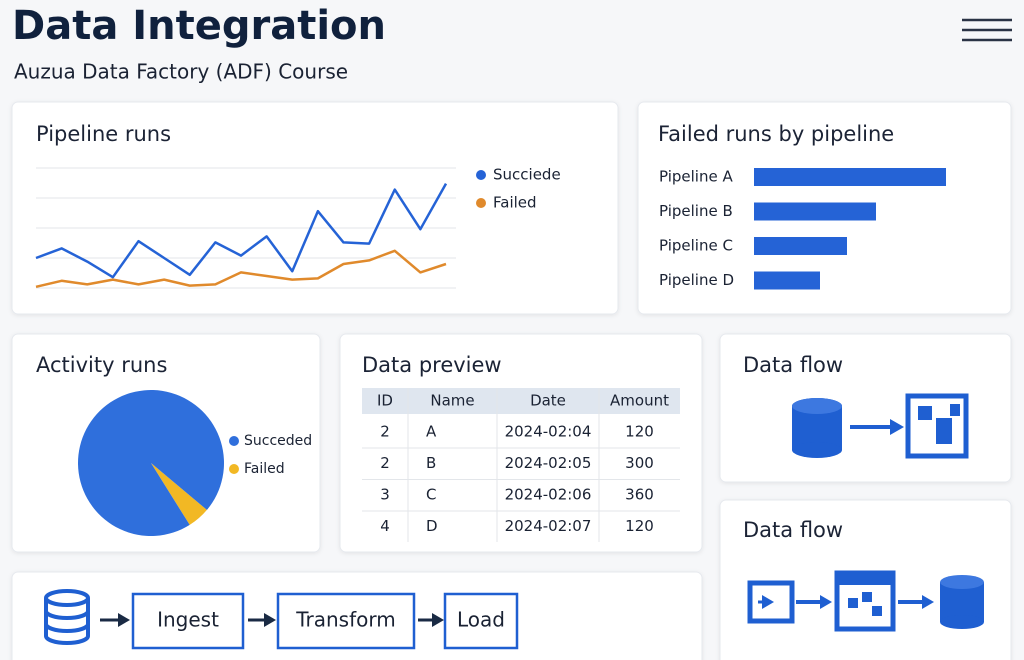  I want to click on table-header: Amount, so click(639, 401).